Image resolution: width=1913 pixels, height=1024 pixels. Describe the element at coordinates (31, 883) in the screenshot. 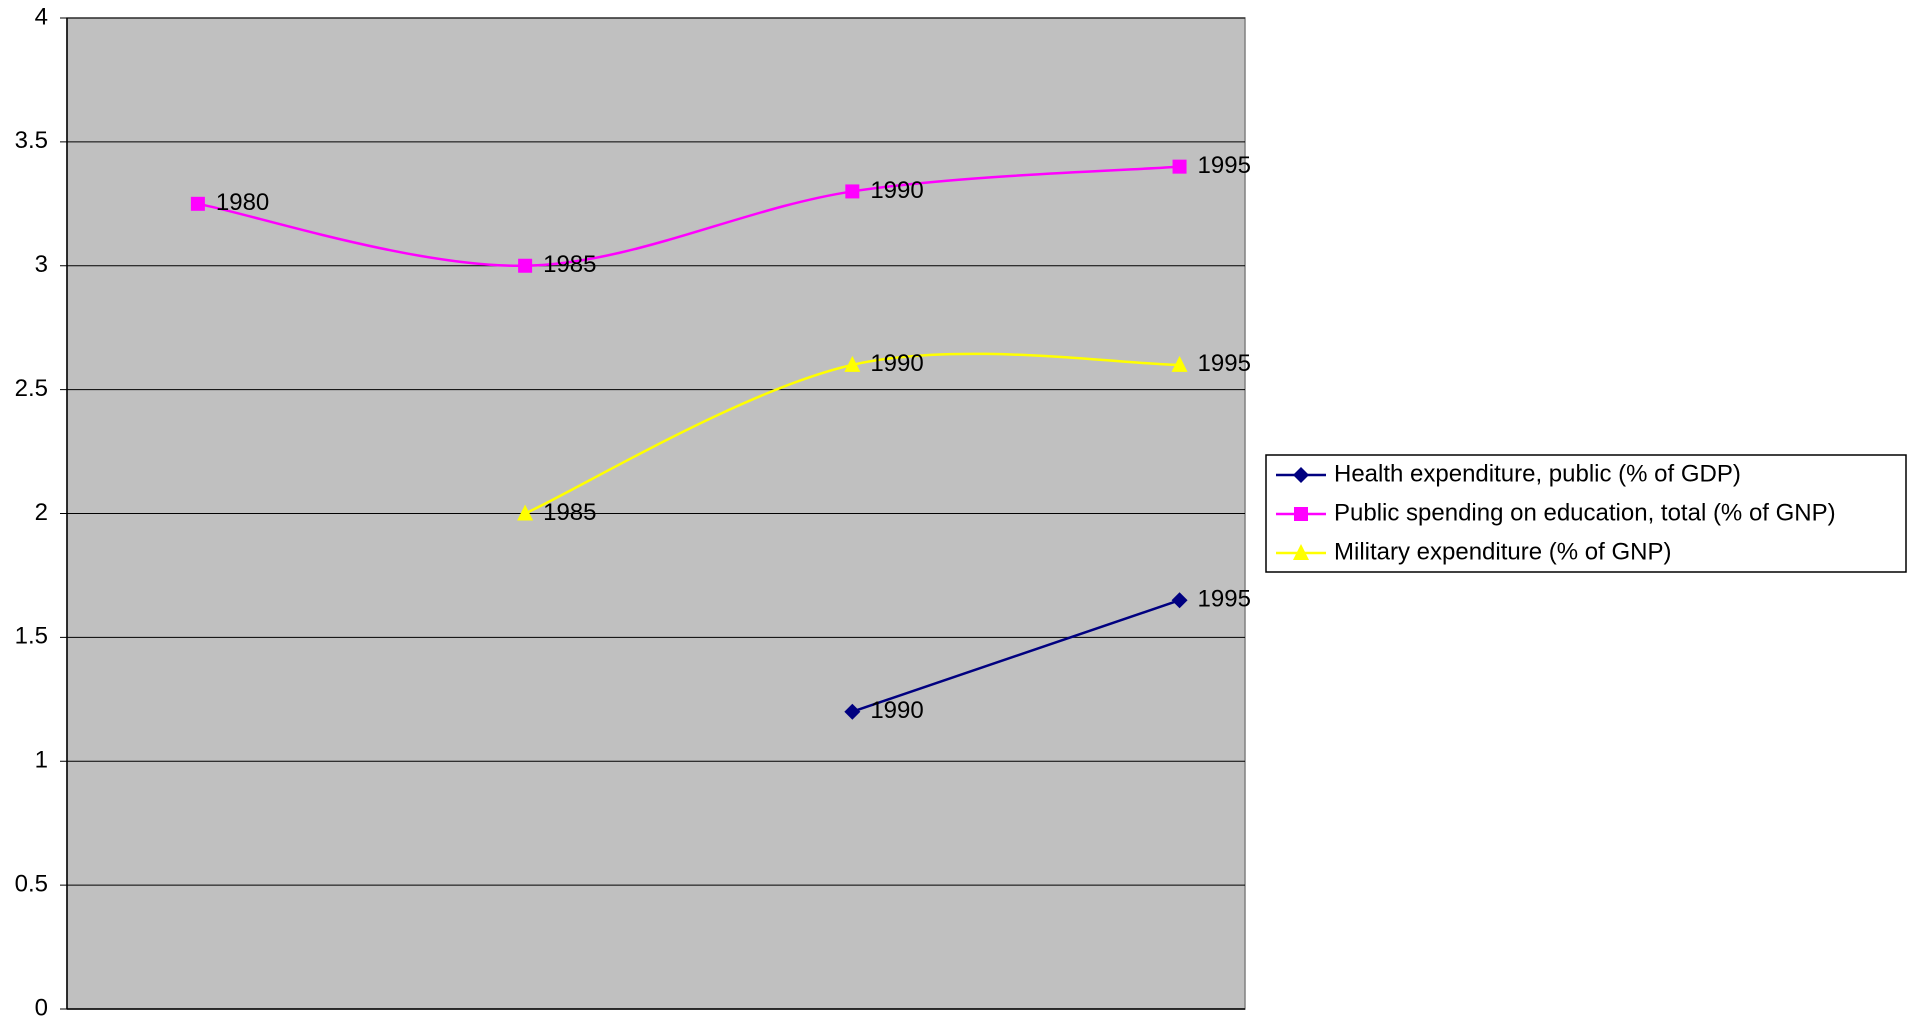

I see `y-tick-label: 0.5` at that location.